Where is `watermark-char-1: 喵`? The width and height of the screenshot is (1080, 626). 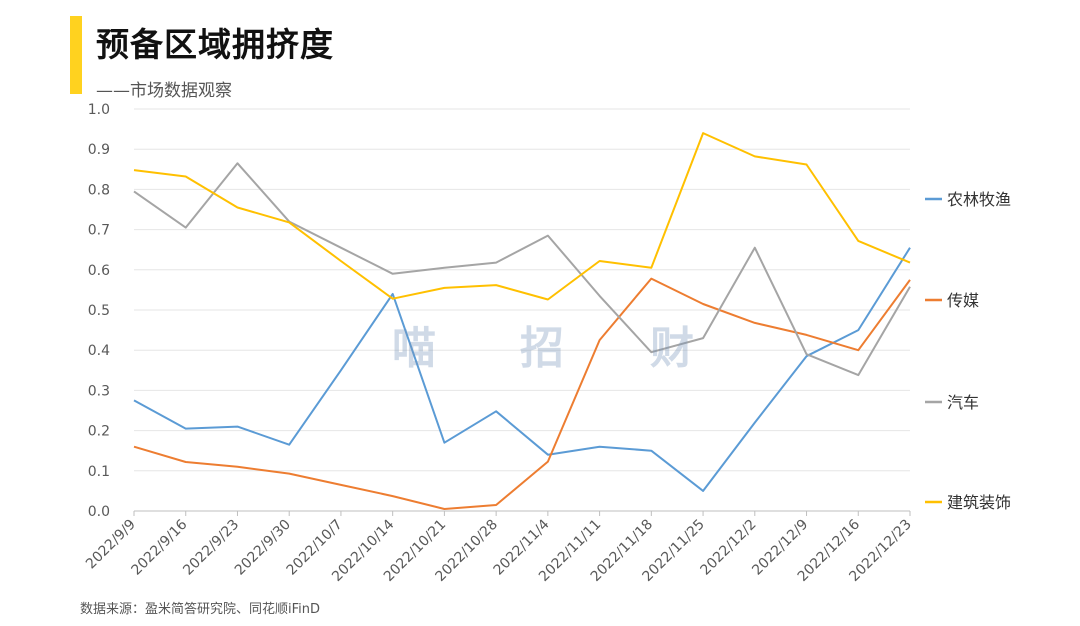 watermark-char-1: 喵 is located at coordinates (415, 348).